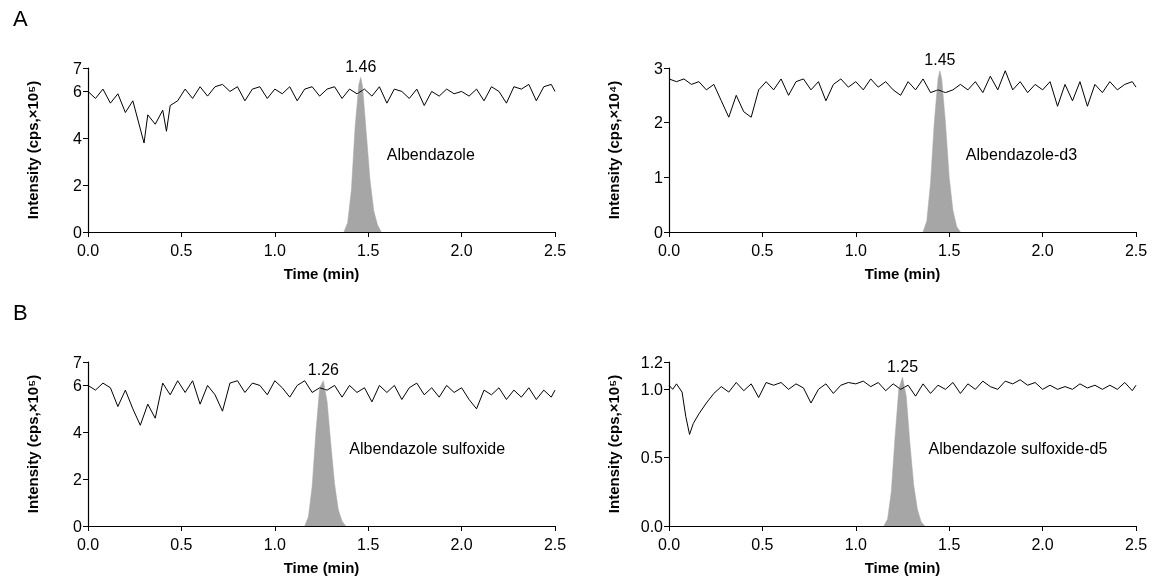  I want to click on y-tick-label: 0.5, so click(652, 458).